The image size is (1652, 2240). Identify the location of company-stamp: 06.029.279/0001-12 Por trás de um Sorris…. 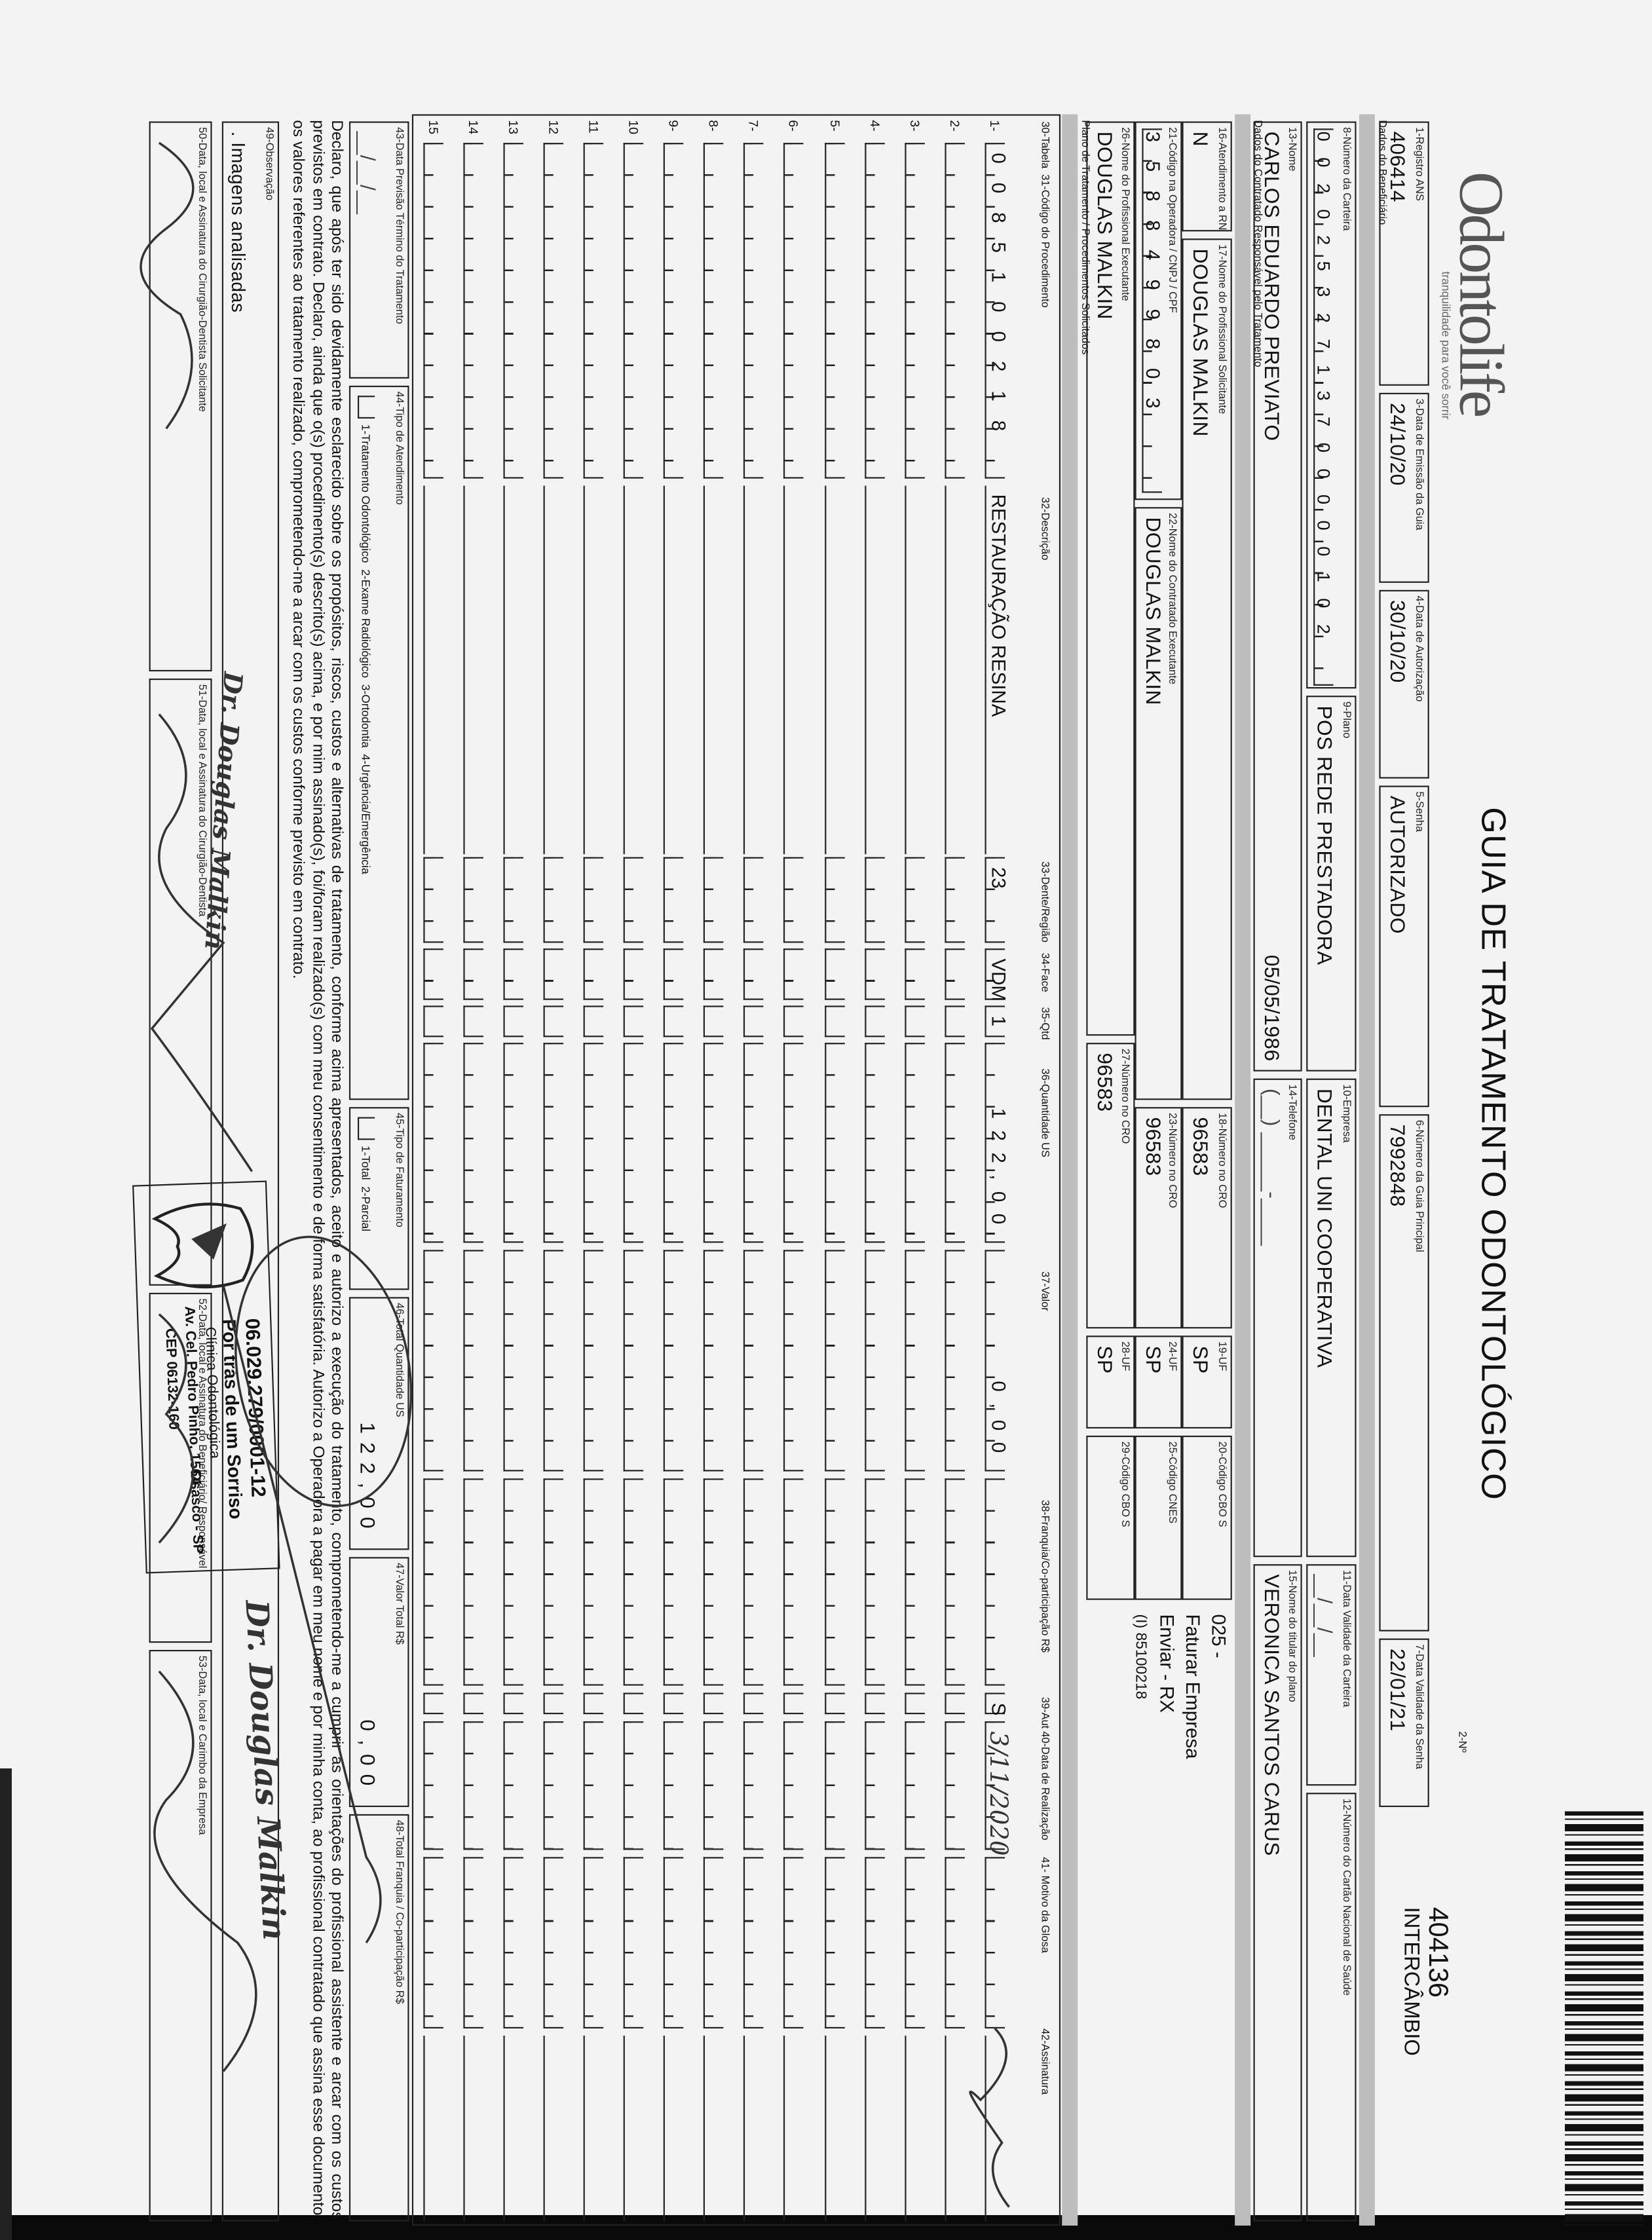
(206, 1377).